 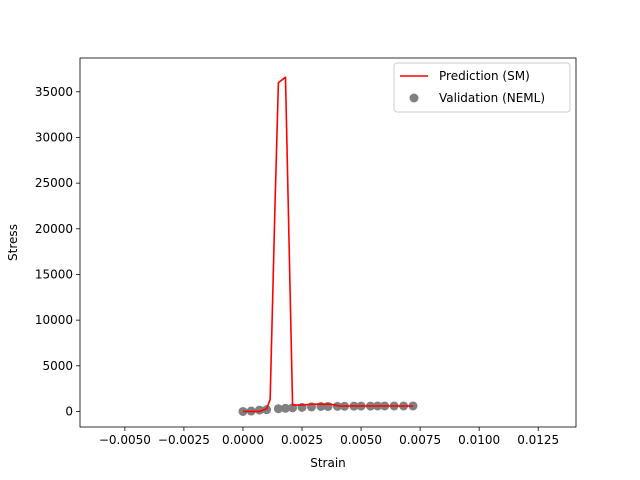 What do you see at coordinates (57, 251) in the screenshot?
I see `y-axis-ticks: 0 5000 10000 15000 20000 25000 30000 35000` at bounding box center [57, 251].